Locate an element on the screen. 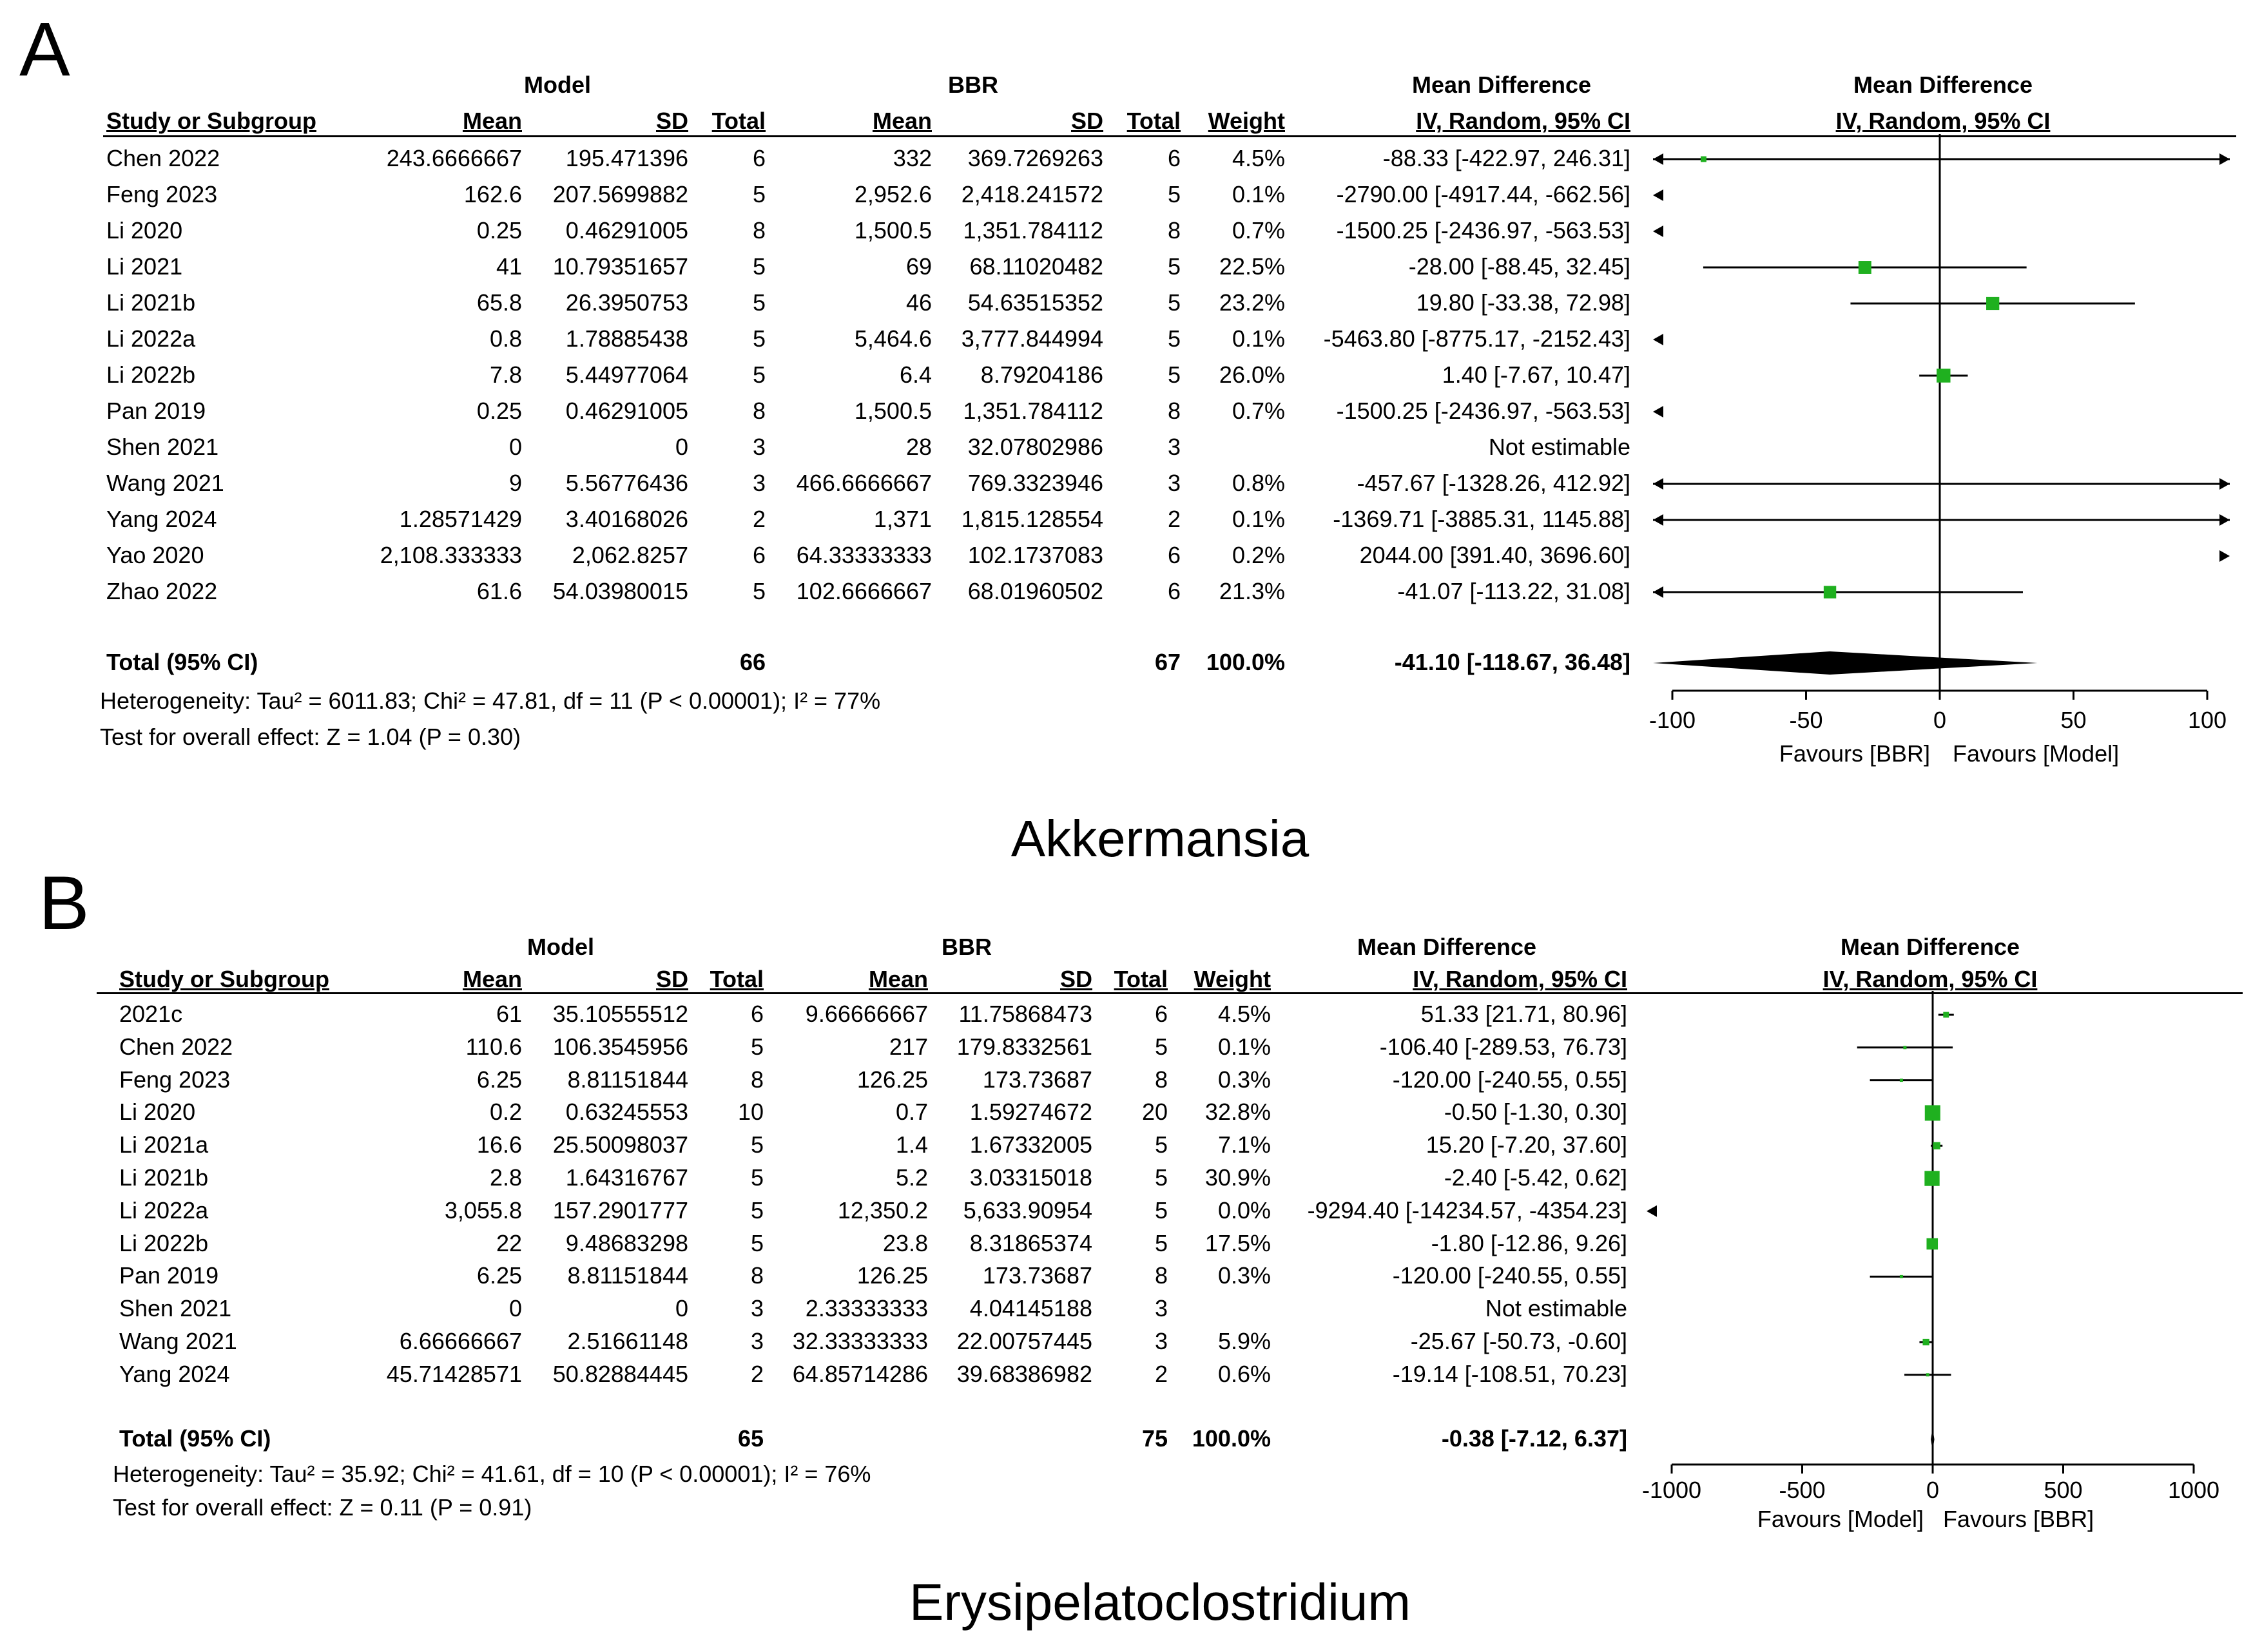 The height and width of the screenshot is (1652, 2262). study-md-ci: -25.67 [-50.73, -0.60] is located at coordinates (1518, 1341).